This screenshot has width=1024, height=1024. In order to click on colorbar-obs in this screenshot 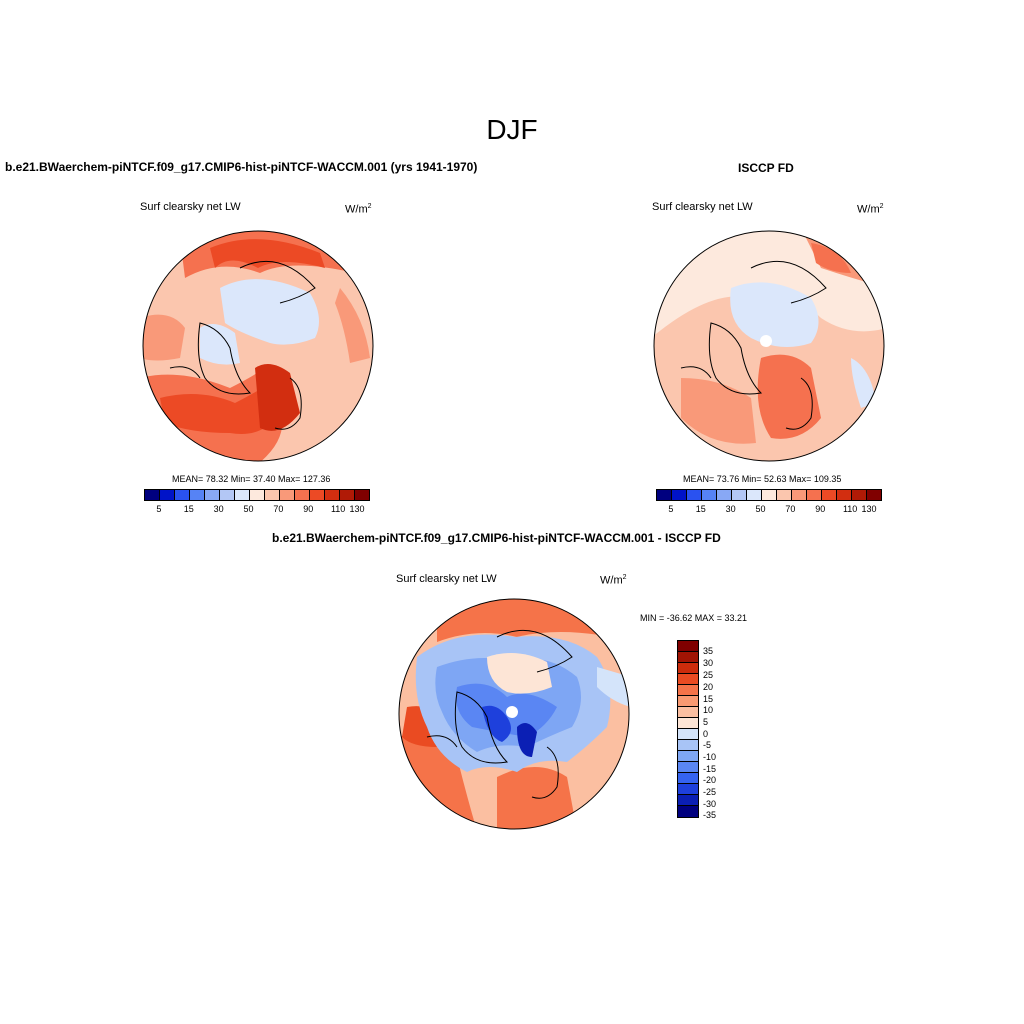, I will do `click(769, 495)`.